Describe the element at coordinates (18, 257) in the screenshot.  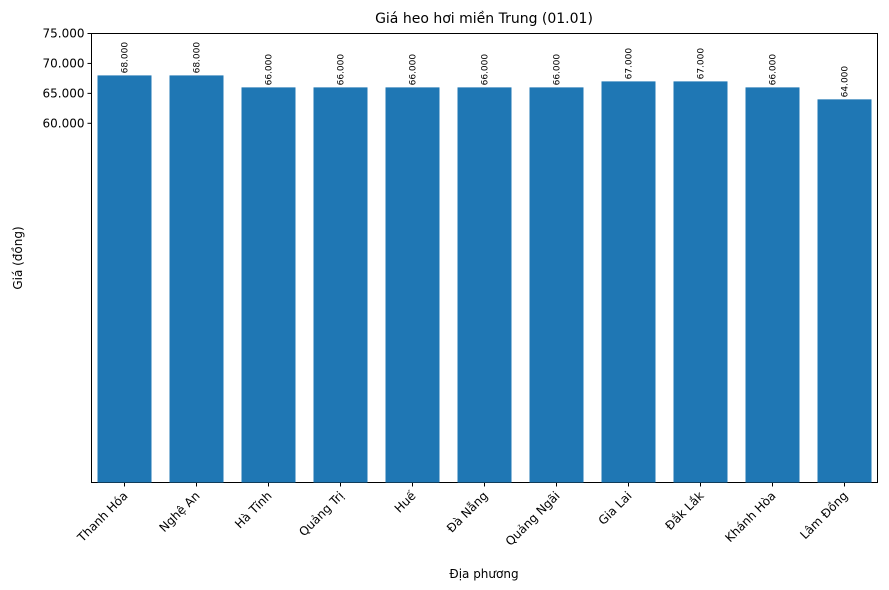
I see `y-axis-label: Giá (đồng)` at that location.